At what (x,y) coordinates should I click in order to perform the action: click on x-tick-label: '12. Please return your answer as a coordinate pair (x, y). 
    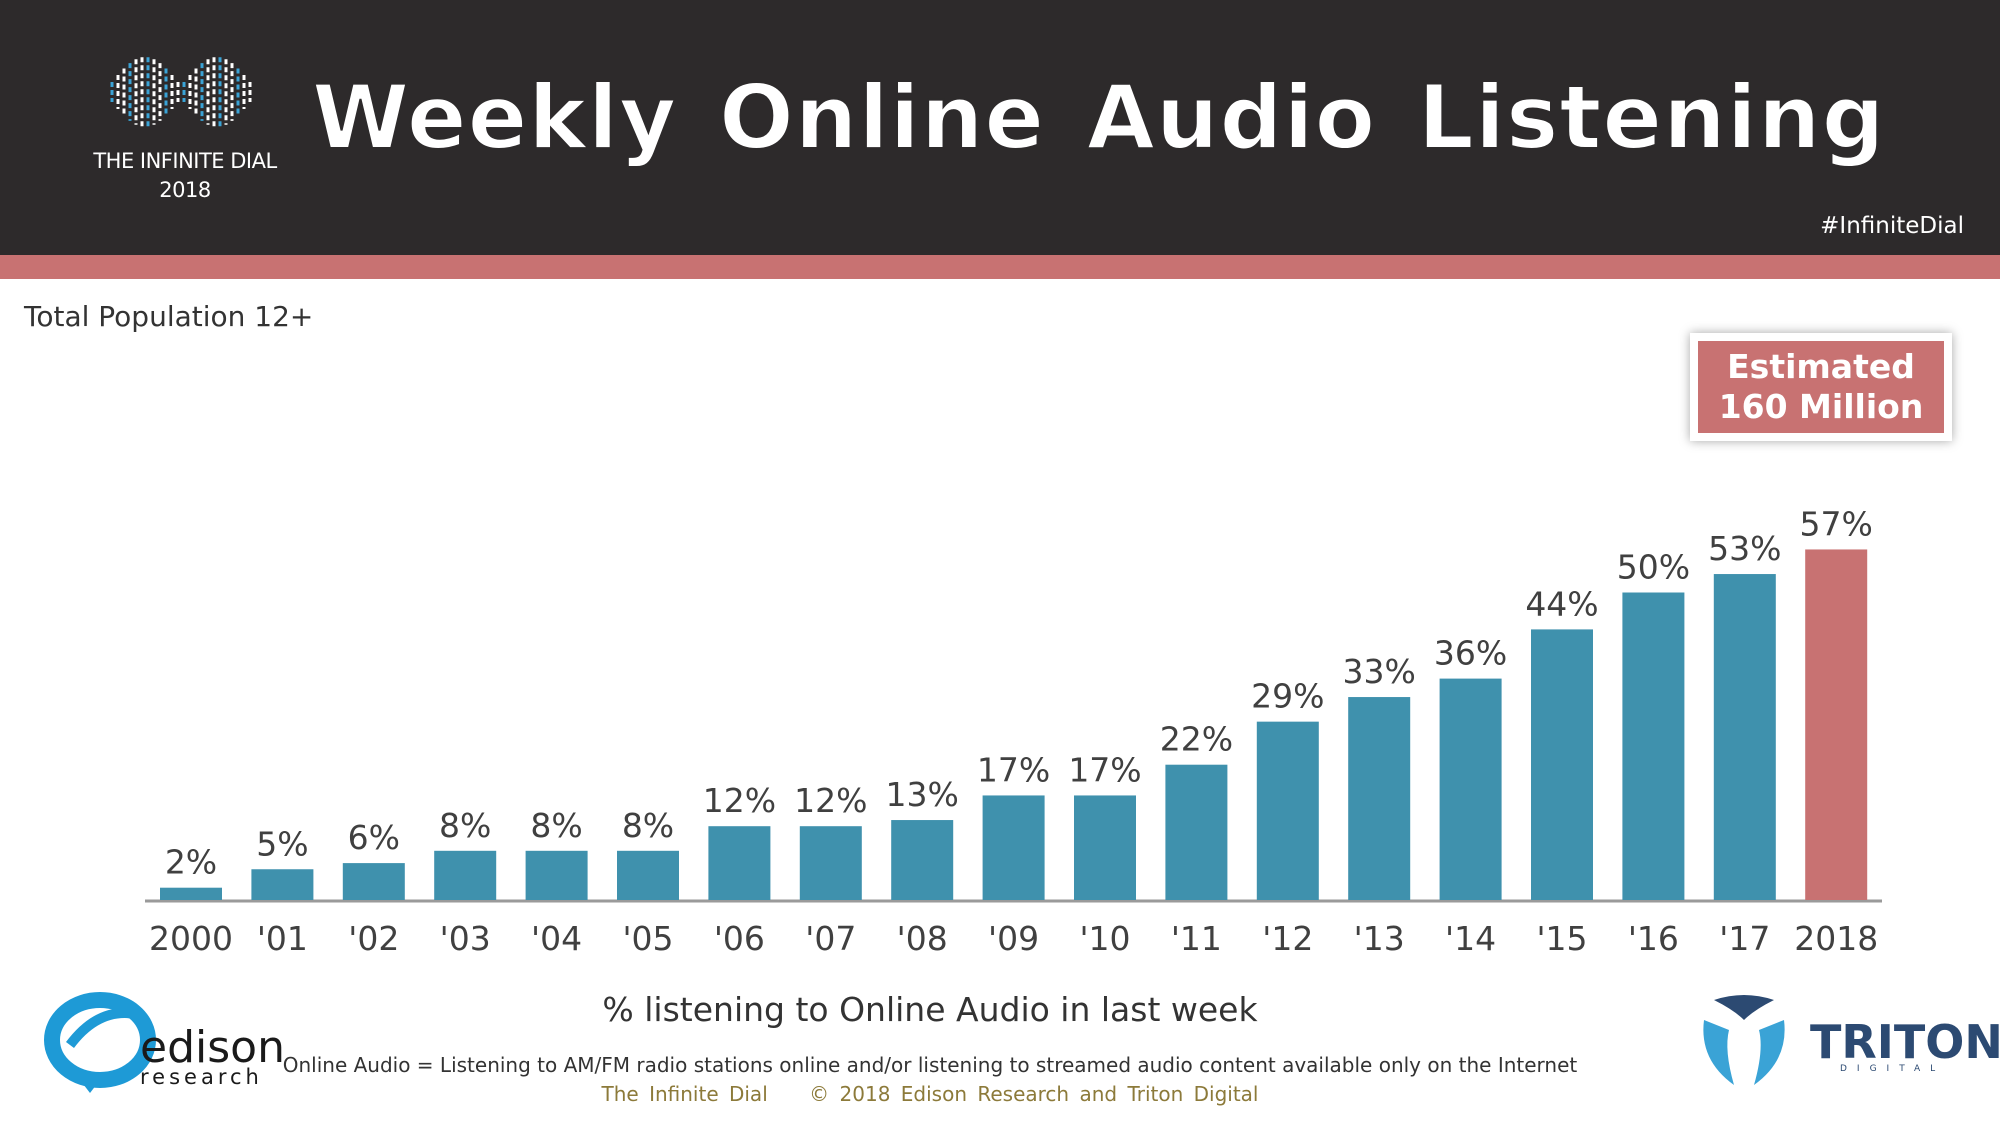
    Looking at the image, I should click on (1287, 938).